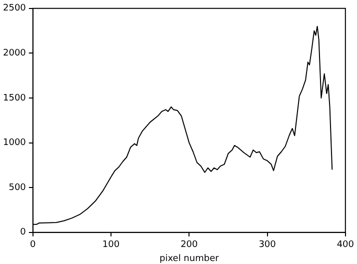 The height and width of the screenshot is (264, 357). I want to click on y-tick-label: 0, so click(23, 233).